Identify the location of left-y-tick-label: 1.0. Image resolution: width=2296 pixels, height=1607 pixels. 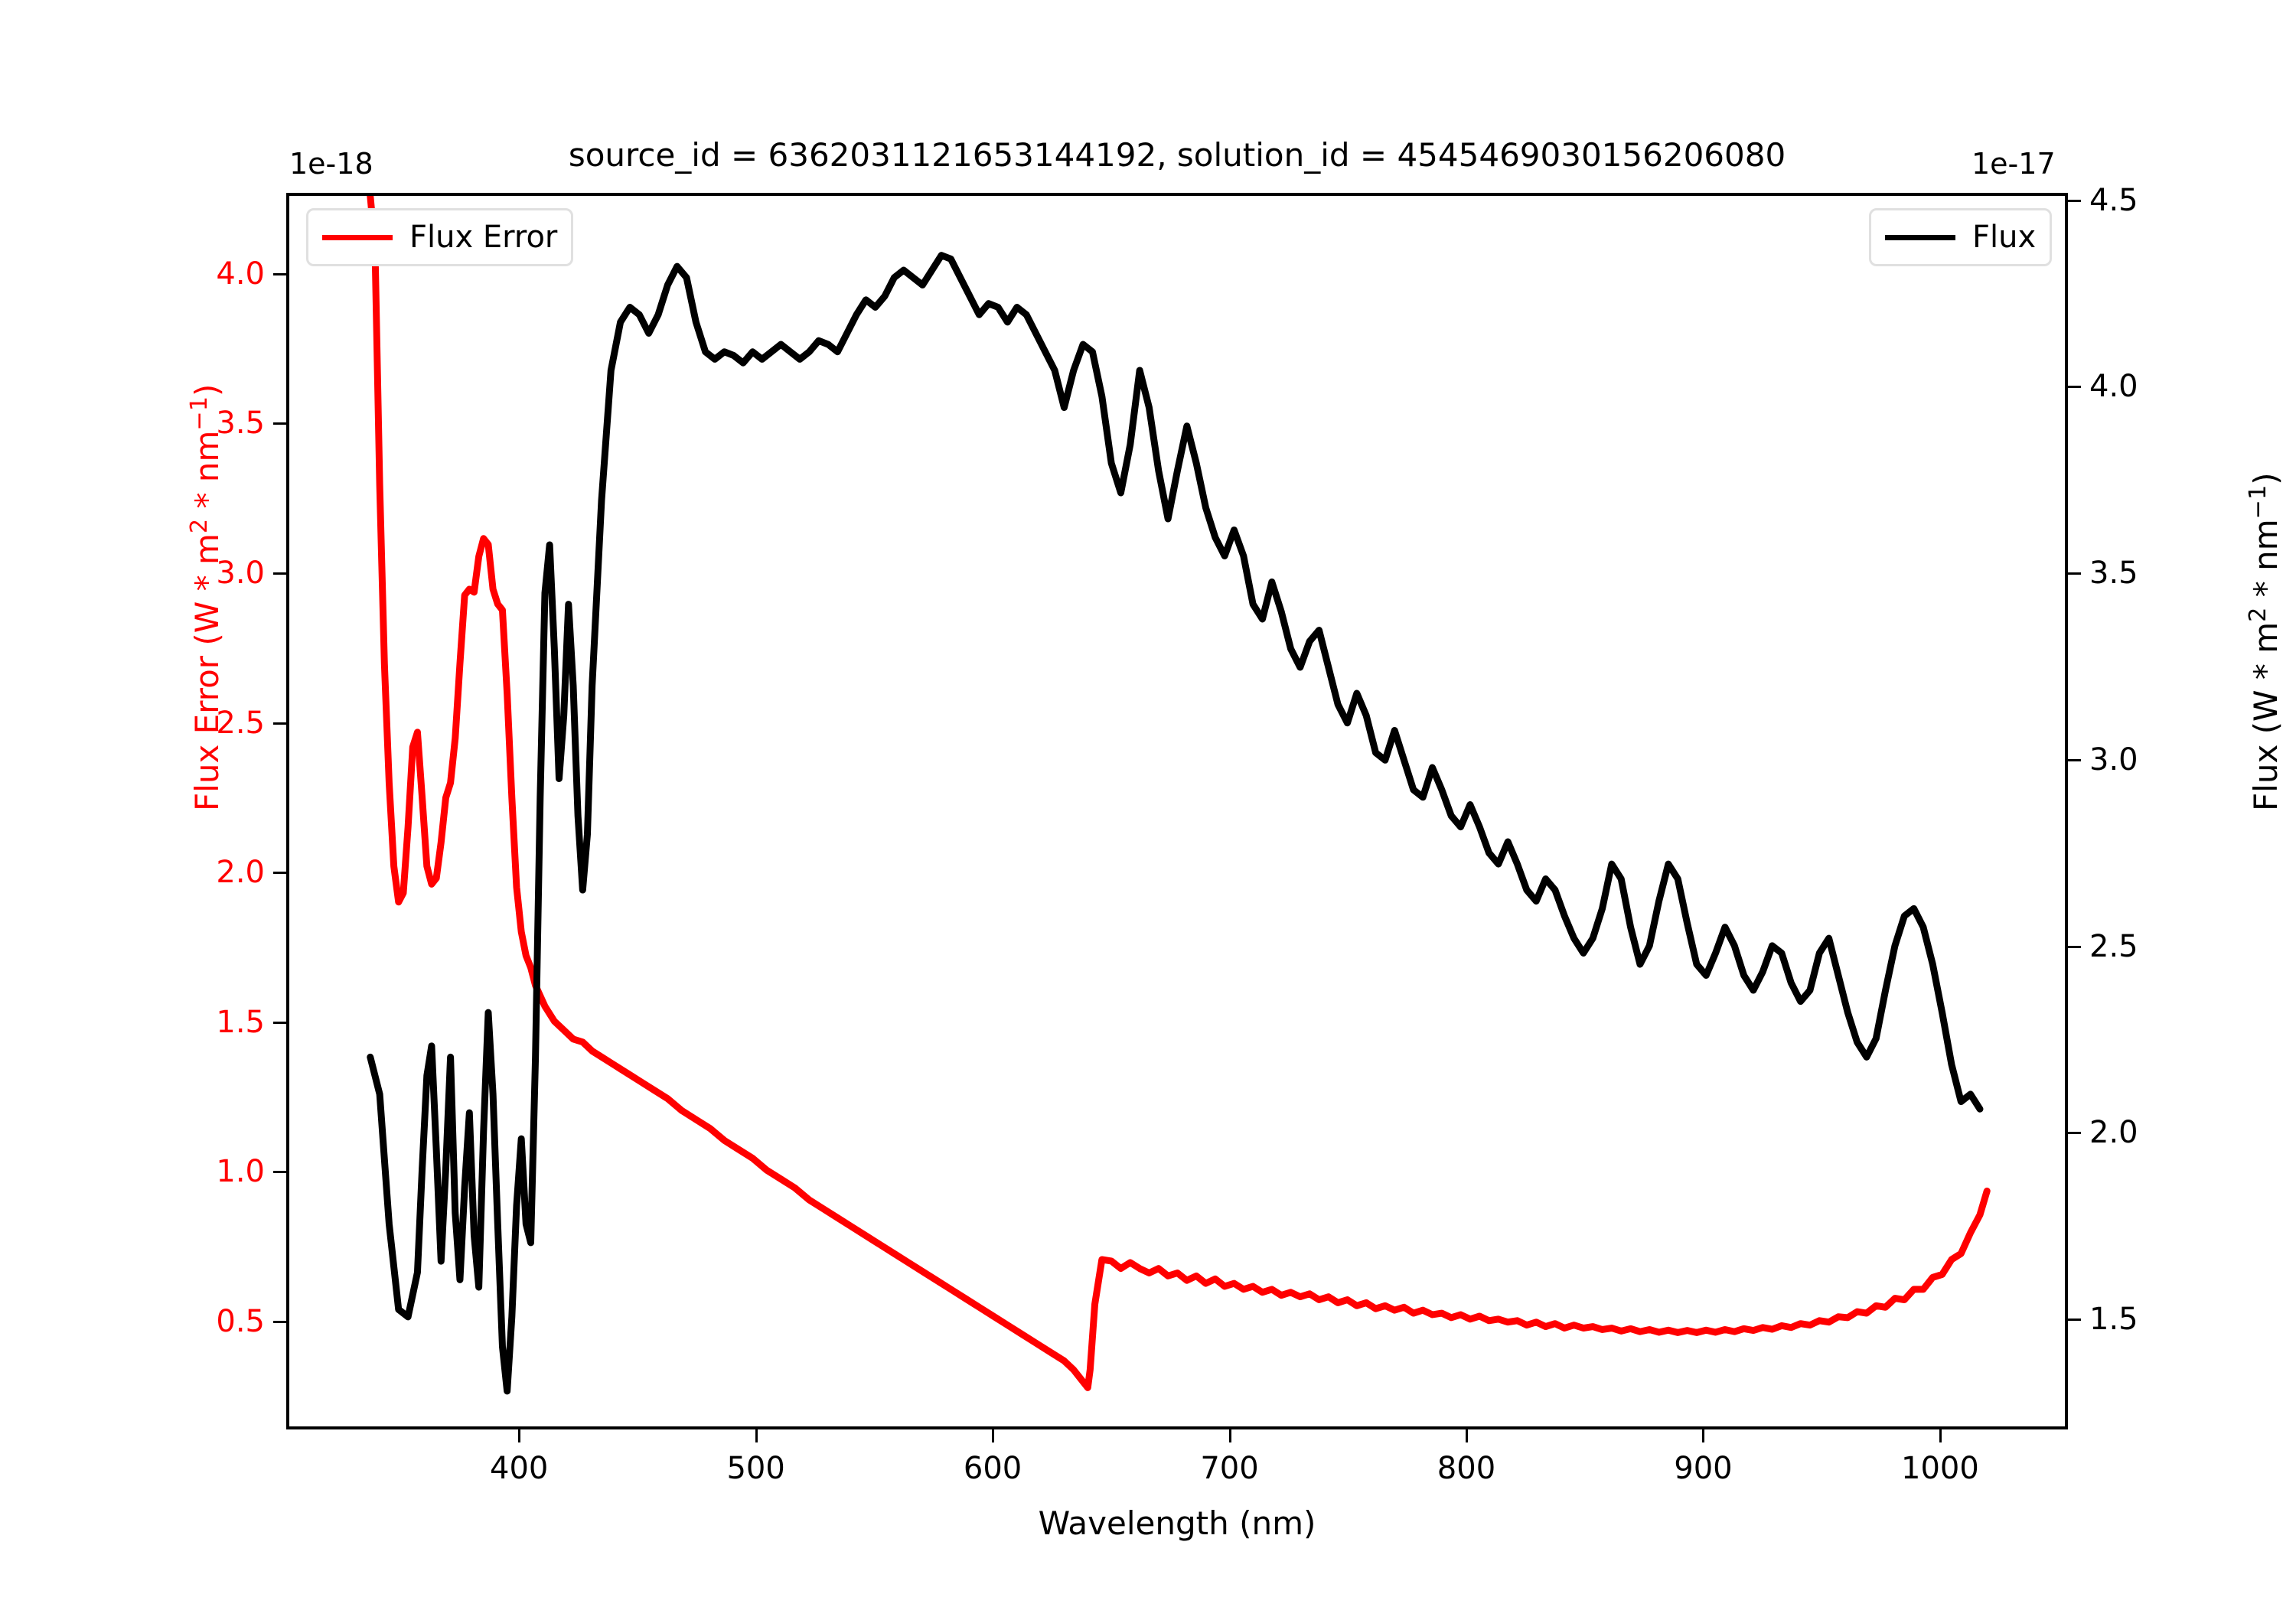
(240, 1172).